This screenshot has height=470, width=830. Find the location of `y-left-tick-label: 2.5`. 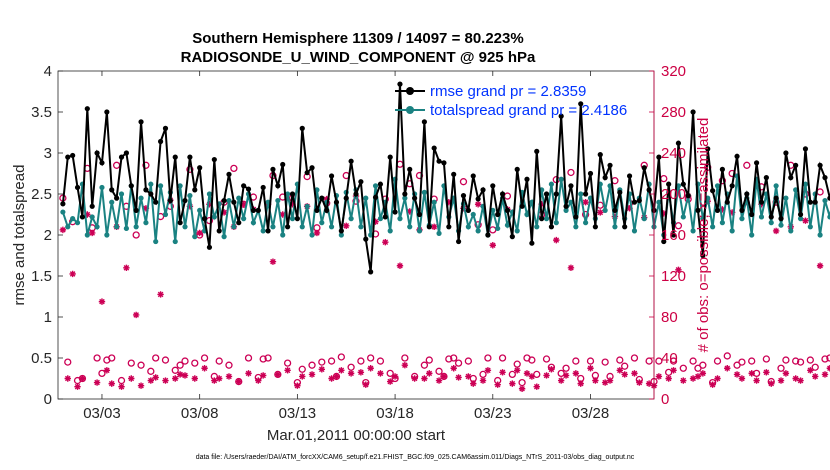

y-left-tick-label: 2.5 is located at coordinates (41, 194).